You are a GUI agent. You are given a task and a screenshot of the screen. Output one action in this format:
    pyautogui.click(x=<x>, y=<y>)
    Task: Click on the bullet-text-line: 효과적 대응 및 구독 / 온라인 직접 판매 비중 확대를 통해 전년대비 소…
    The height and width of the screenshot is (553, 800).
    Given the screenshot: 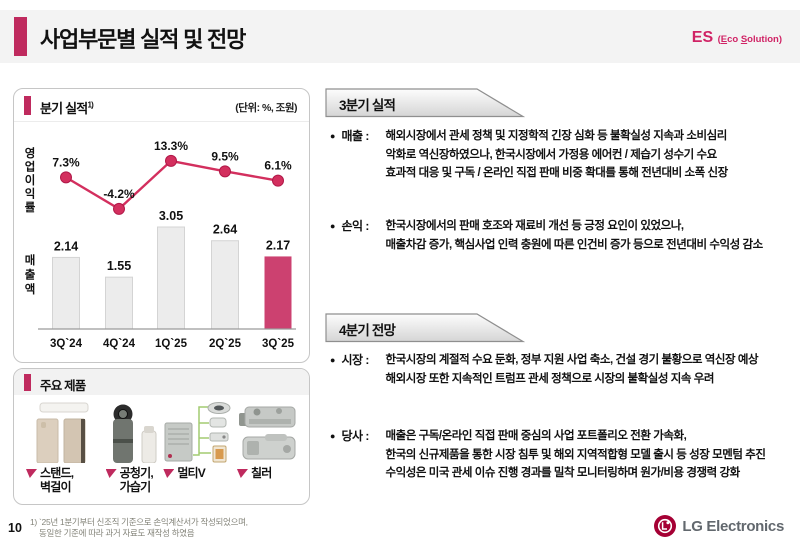 What is the action you would take?
    pyautogui.click(x=556, y=173)
    